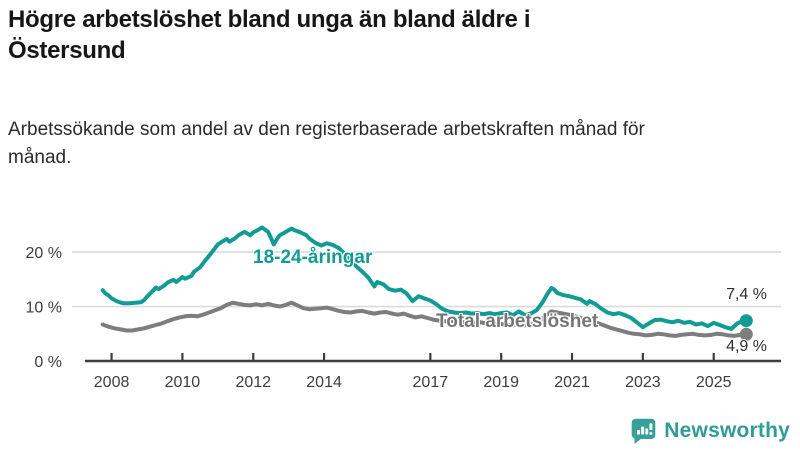 The height and width of the screenshot is (450, 800). I want to click on x-tick-label: 2012, so click(253, 382).